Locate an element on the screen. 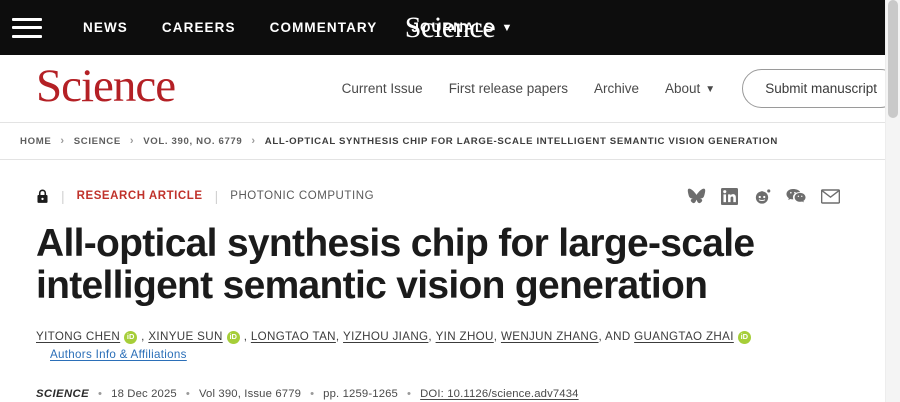 The width and height of the screenshot is (900, 402). author-link: GUANGTAO ZHAI is located at coordinates (684, 337).